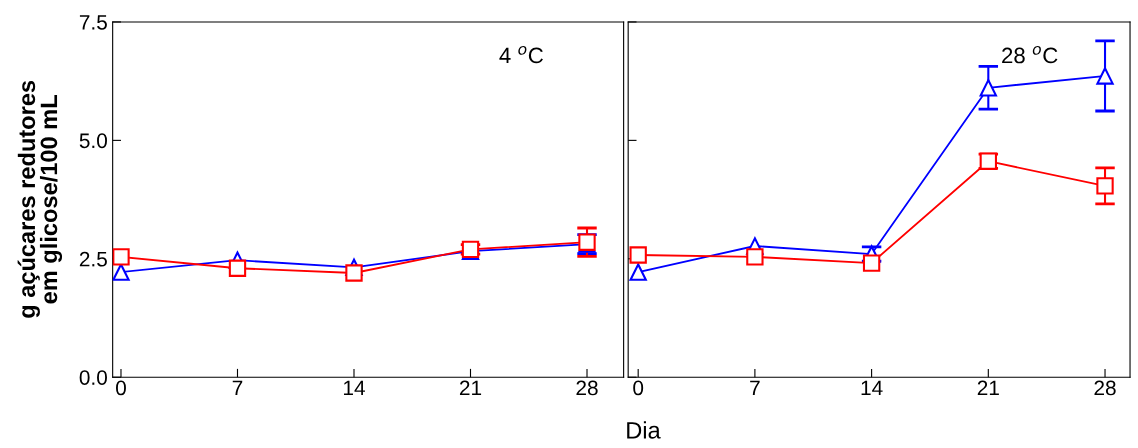  Describe the element at coordinates (521, 54) in the screenshot. I see `annotation: 4 $^{o}$C` at that location.